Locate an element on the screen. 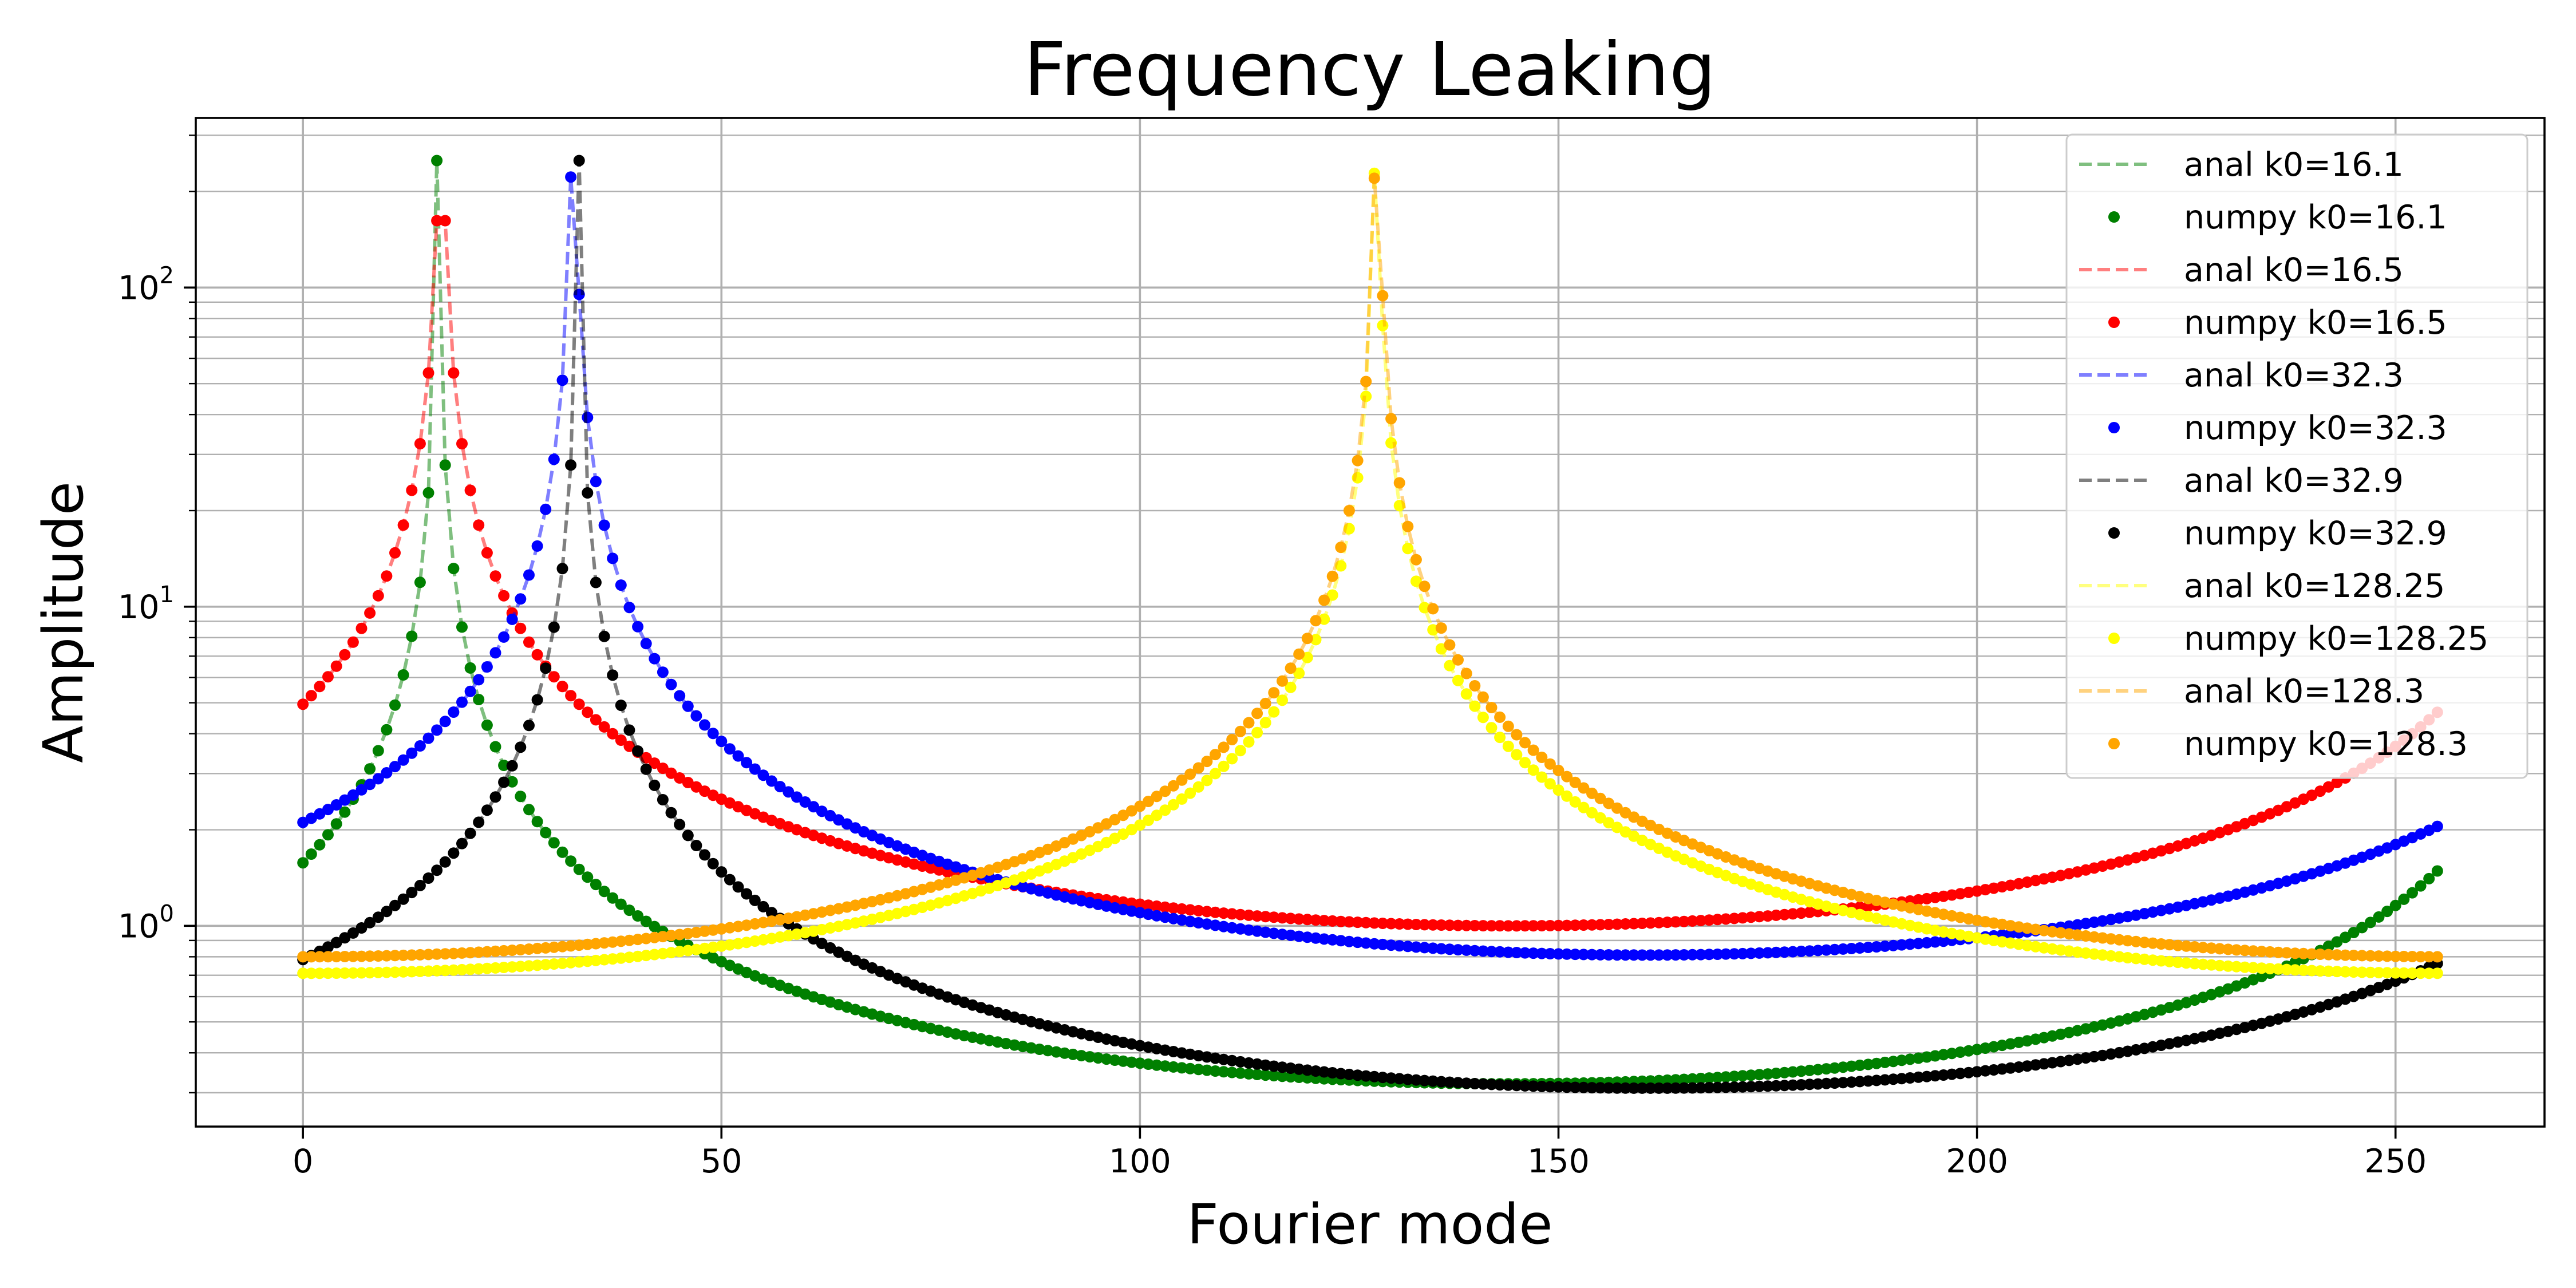  x-axis-label: Fourier mode is located at coordinates (1370, 1224).